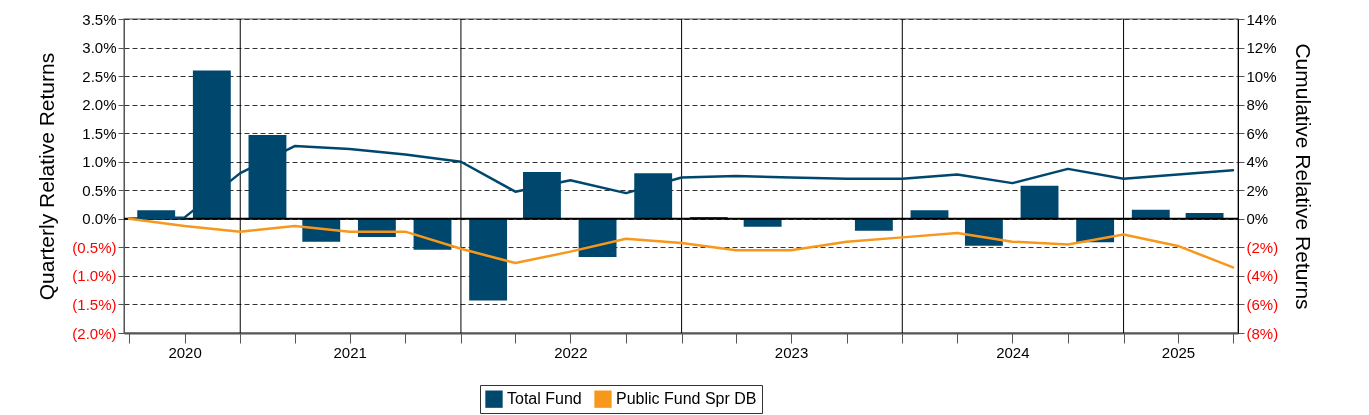 The width and height of the screenshot is (1369, 415). What do you see at coordinates (1262, 276) in the screenshot?
I see `y2-tick-label: (4%)` at bounding box center [1262, 276].